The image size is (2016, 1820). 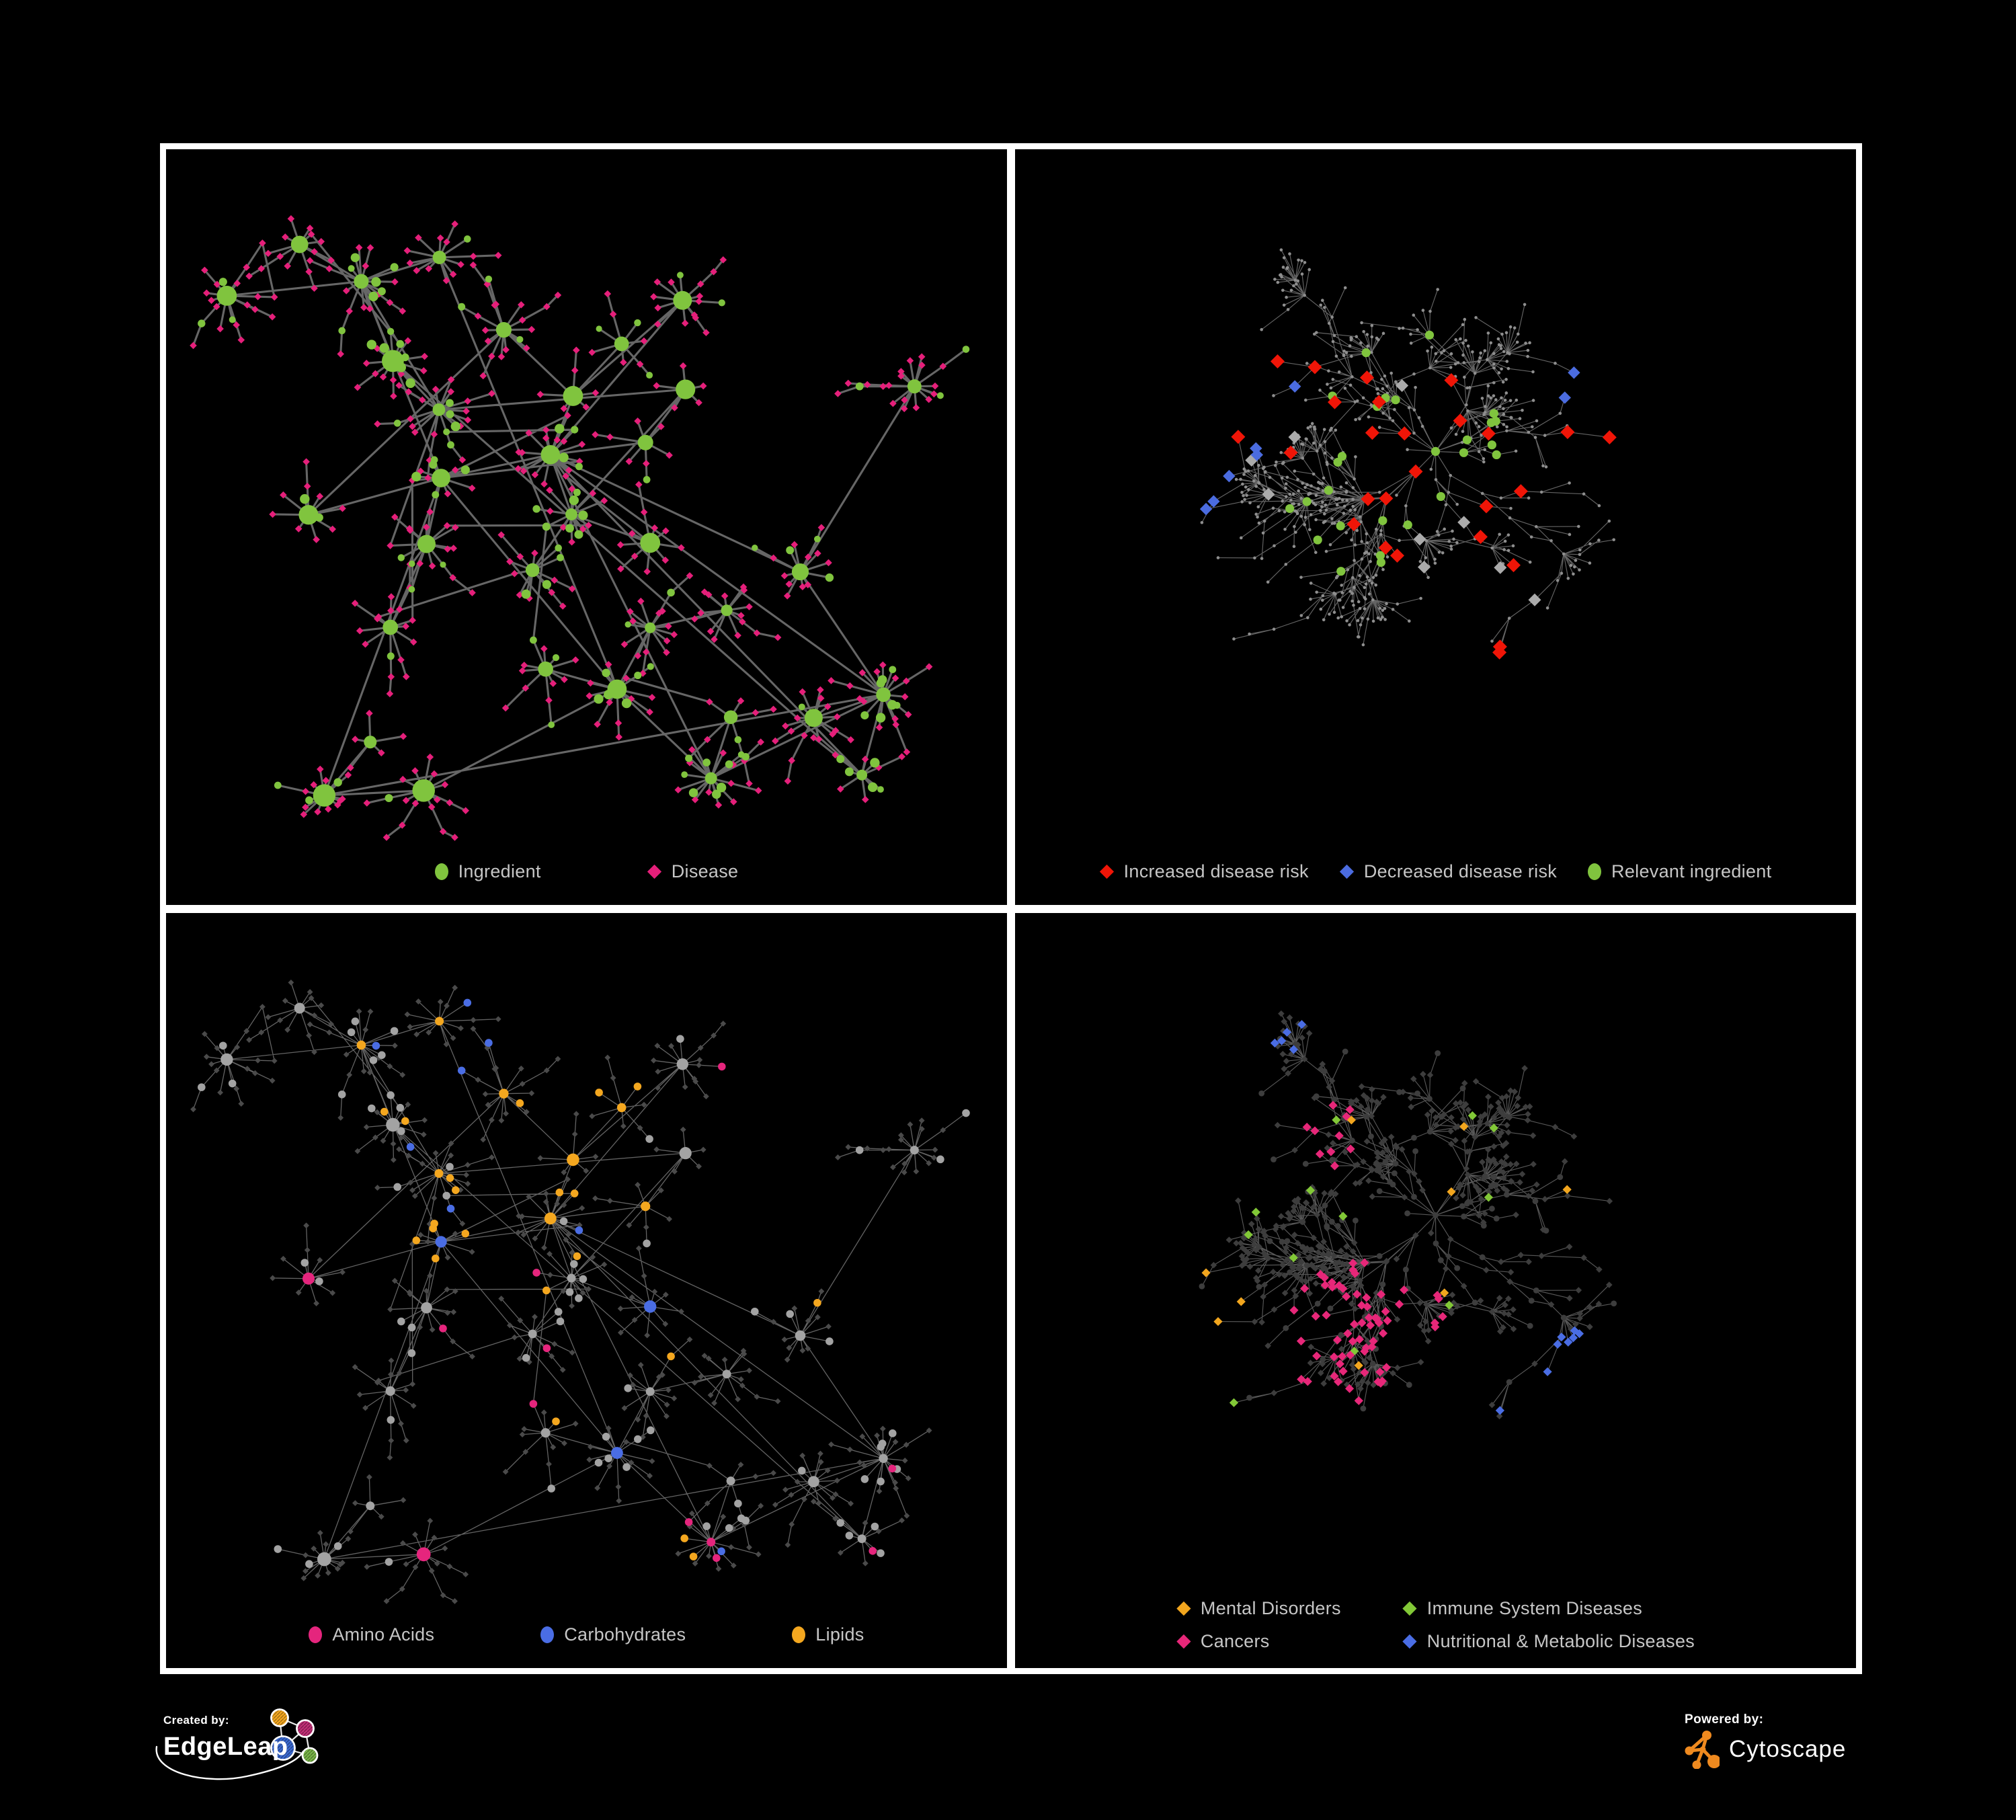 I want to click on legend-label: Disease, so click(x=705, y=871).